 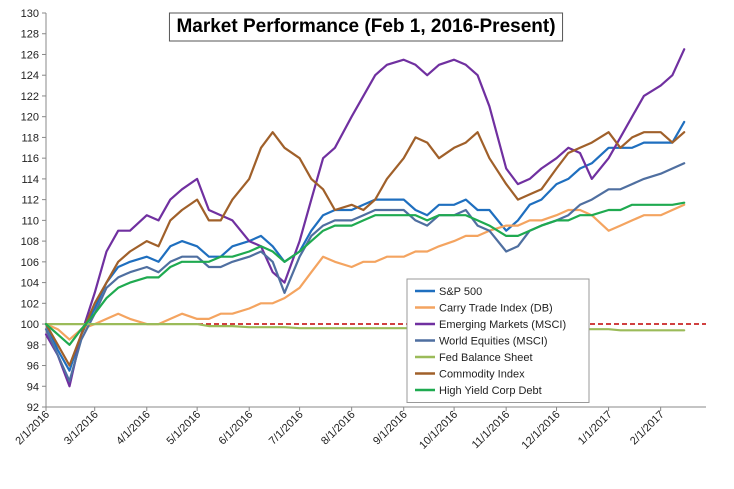 What do you see at coordinates (30, 138) in the screenshot?
I see `y-tick-label: 118` at bounding box center [30, 138].